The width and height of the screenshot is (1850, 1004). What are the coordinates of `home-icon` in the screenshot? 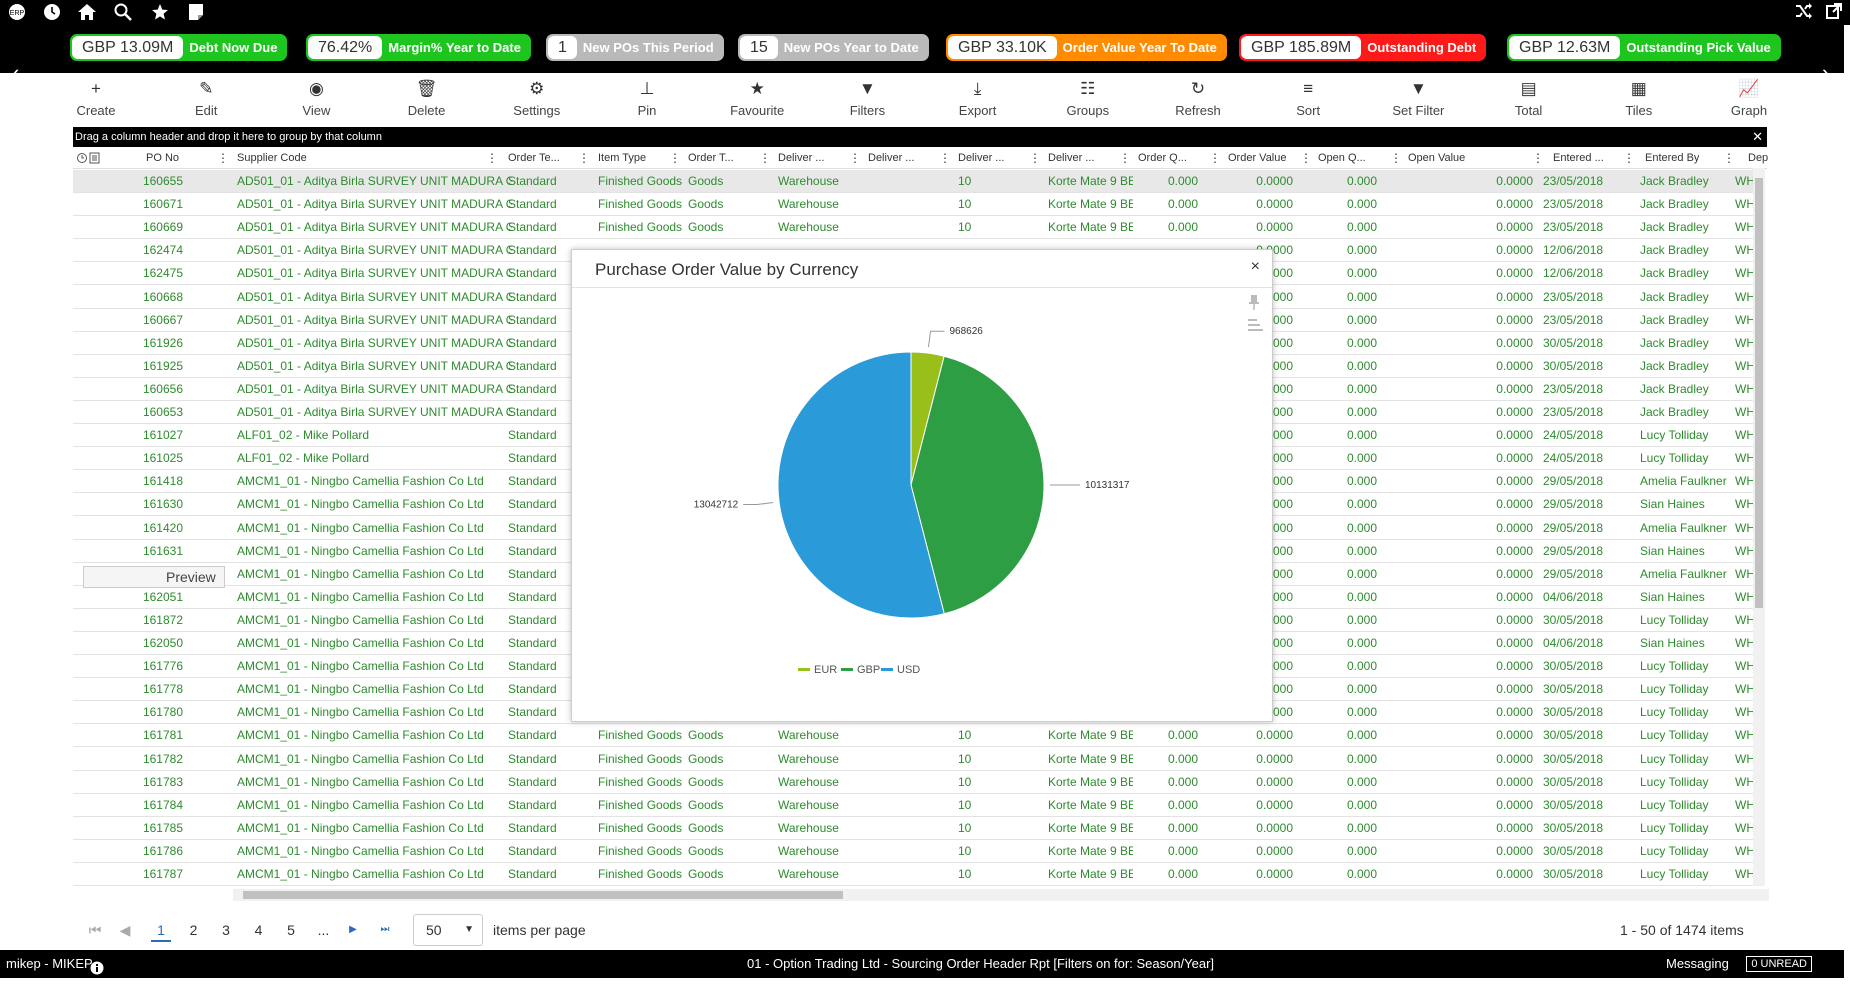 It's located at (87, 14).